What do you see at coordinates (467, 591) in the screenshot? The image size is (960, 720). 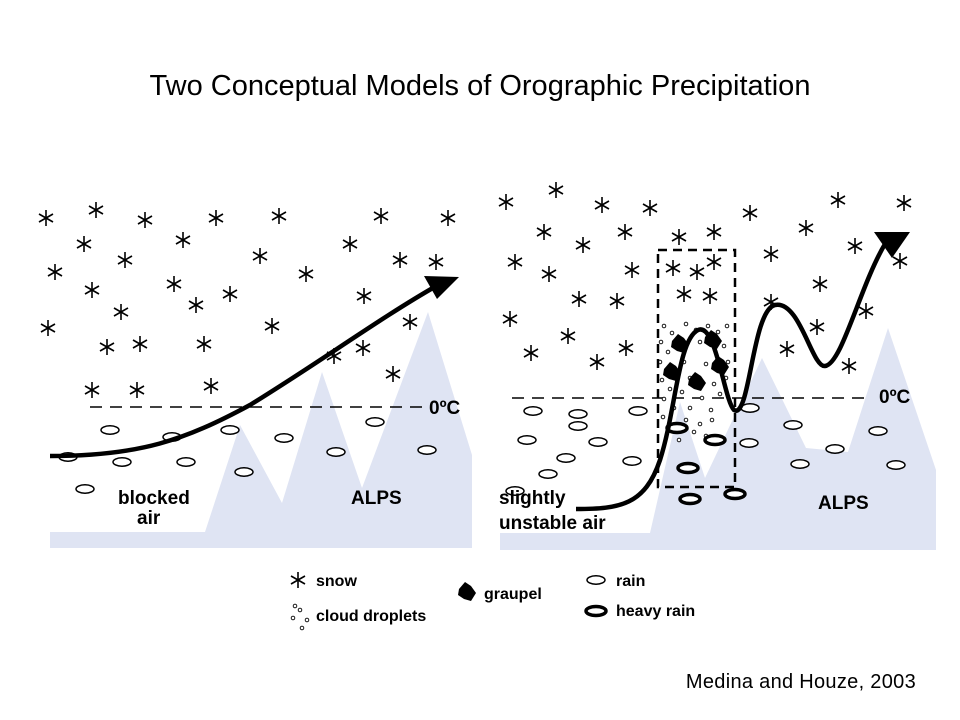 I see `graupel-icon` at bounding box center [467, 591].